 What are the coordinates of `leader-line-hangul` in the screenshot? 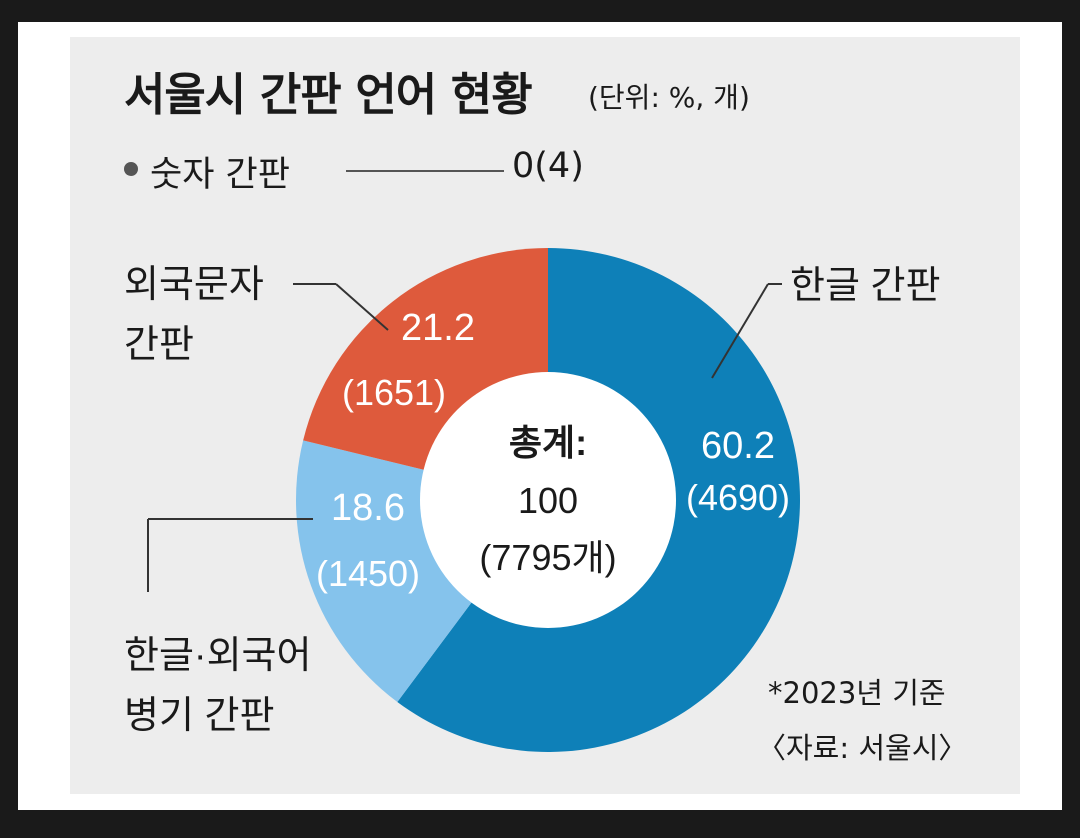 It's located at (740, 331).